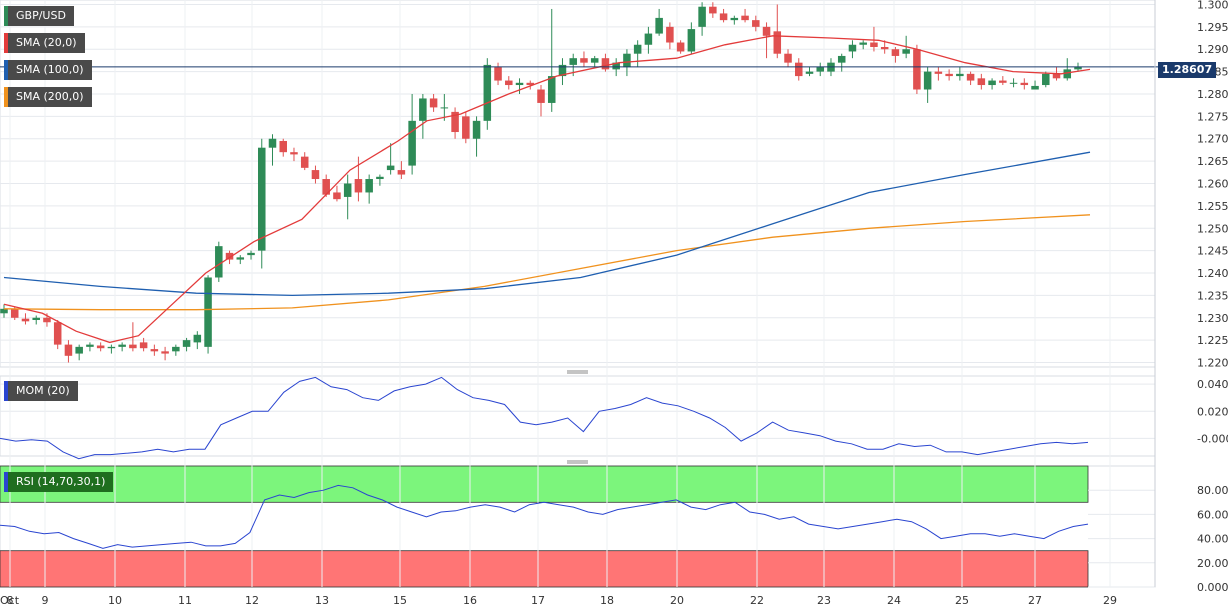 This screenshot has height=613, width=1228. Describe the element at coordinates (185, 600) in the screenshot. I see `x-tick-label: 11` at that location.